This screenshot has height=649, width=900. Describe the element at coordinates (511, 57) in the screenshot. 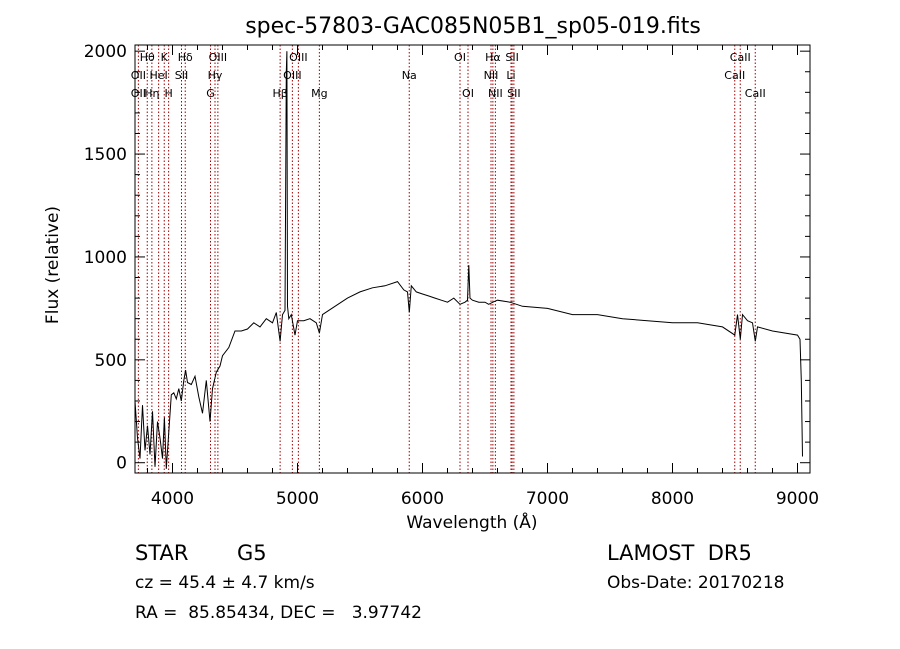

I see `line-label-20: SII` at that location.